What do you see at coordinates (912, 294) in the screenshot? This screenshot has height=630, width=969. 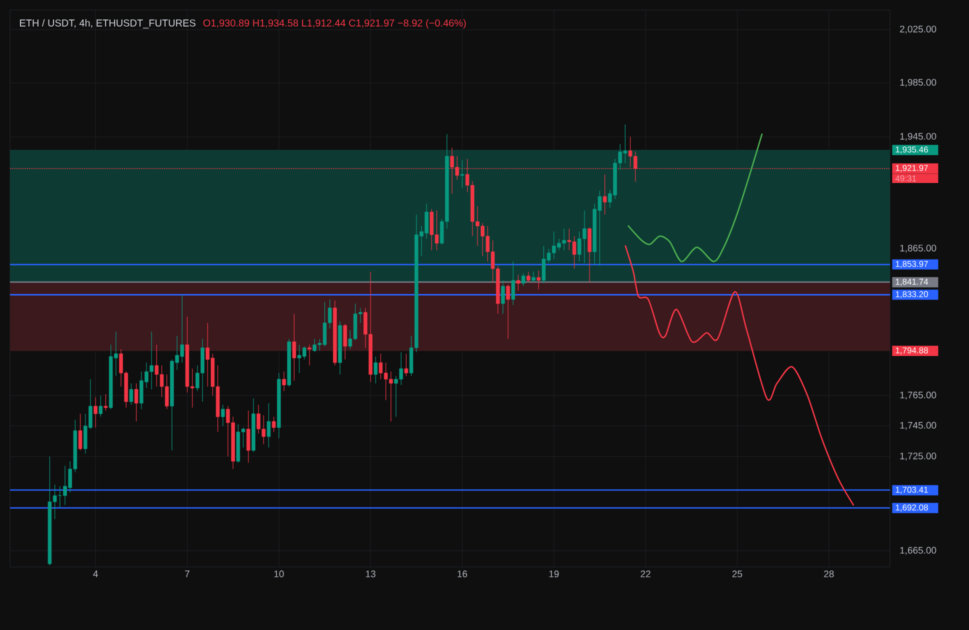 I see `ref-line-label: 1,833.20` at bounding box center [912, 294].